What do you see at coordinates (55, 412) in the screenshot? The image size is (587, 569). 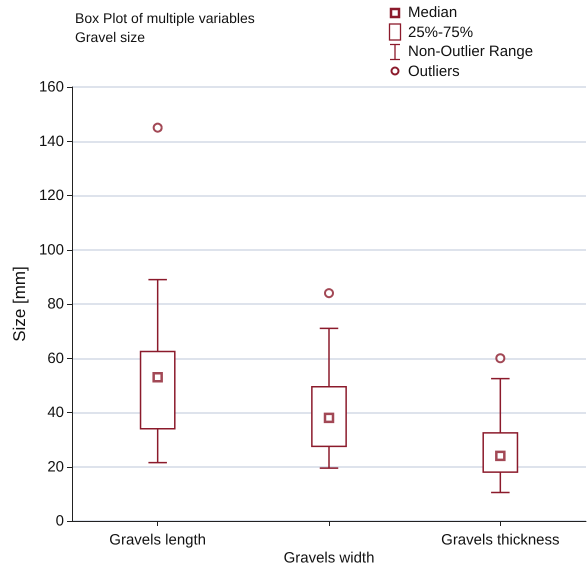 I see `y-tick-label: 40` at bounding box center [55, 412].